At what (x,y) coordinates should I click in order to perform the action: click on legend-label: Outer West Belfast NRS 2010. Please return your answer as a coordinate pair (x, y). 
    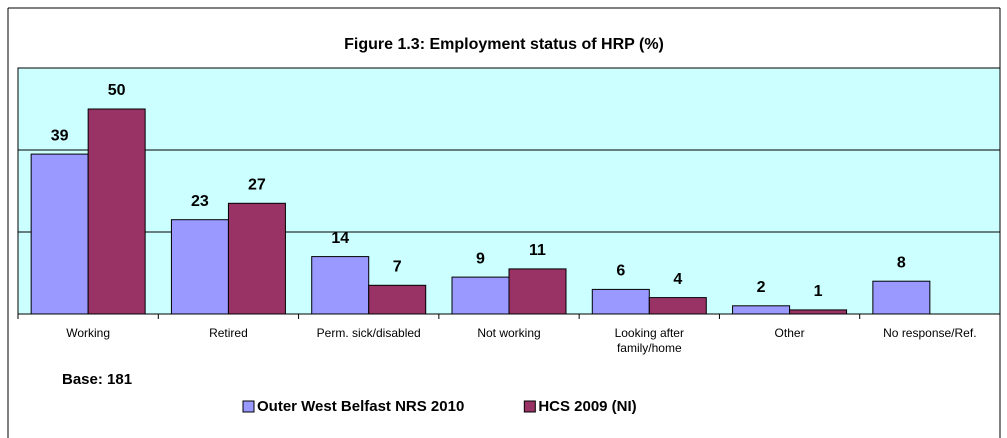
    Looking at the image, I should click on (360, 406).